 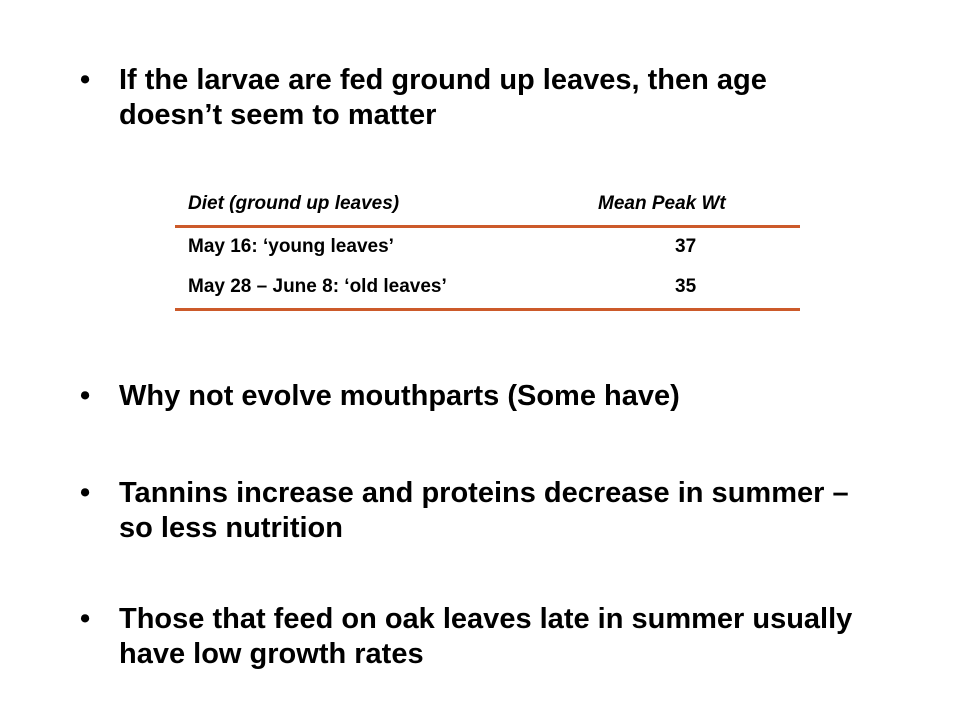 What do you see at coordinates (291, 246) in the screenshot?
I see `table-cell-diet: May 16: ‘young leaves’` at bounding box center [291, 246].